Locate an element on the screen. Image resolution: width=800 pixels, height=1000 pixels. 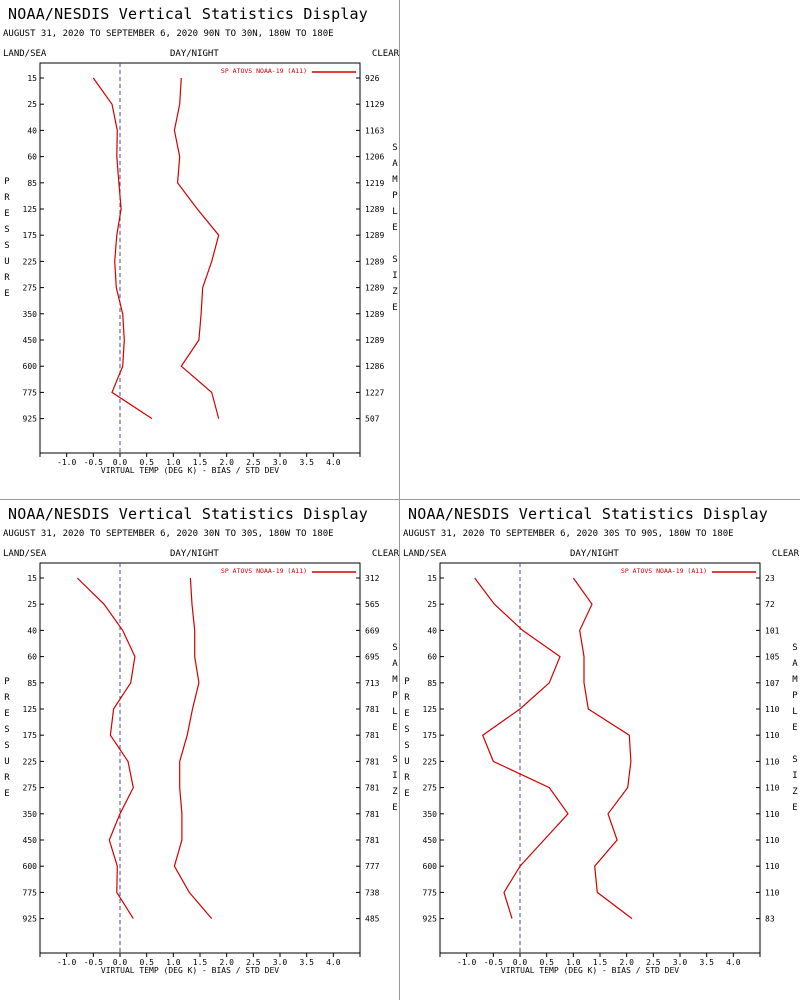
series-line-bias is located at coordinates (521, 748).